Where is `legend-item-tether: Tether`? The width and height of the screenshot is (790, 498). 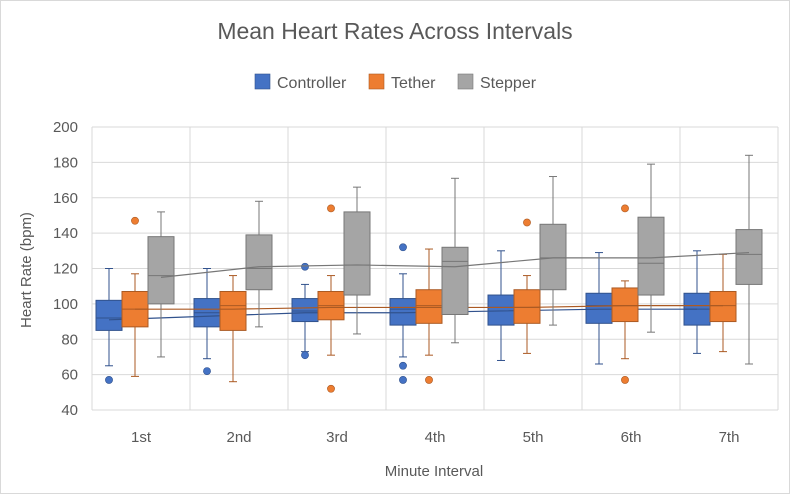 legend-item-tether: Tether is located at coordinates (402, 82).